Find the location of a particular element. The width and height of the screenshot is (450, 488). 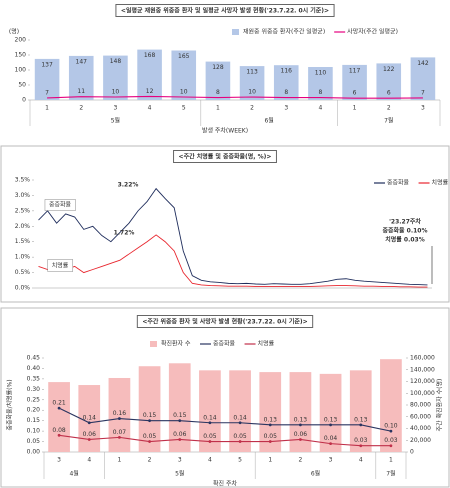

data-label: 0.07 is located at coordinates (120, 432).